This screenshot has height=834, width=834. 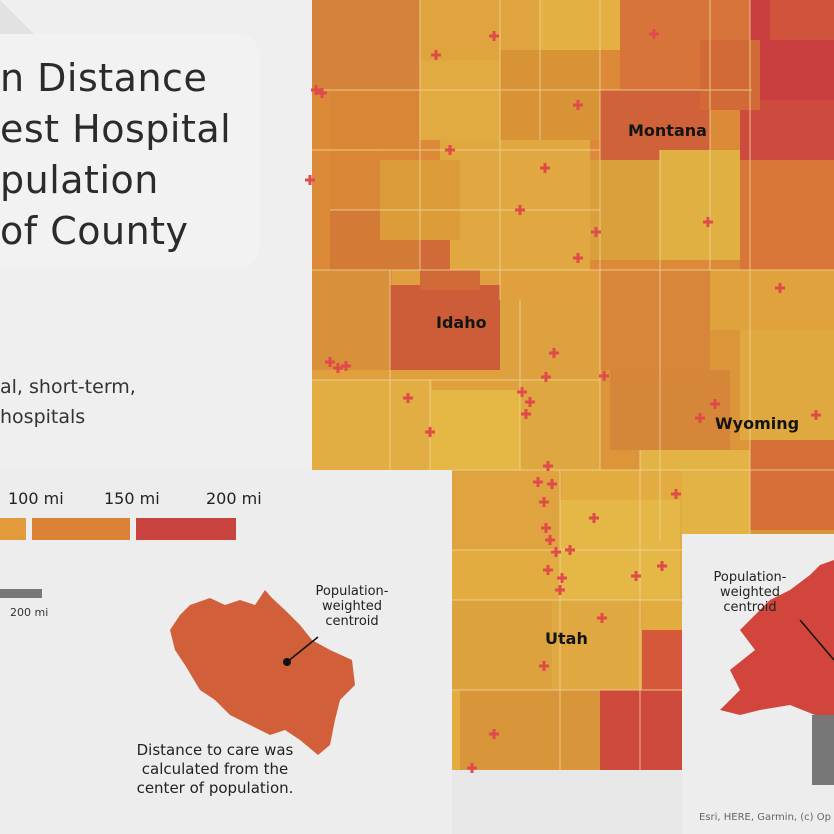 What do you see at coordinates (104, 78) in the screenshot?
I see `title-line-1: n Distance` at bounding box center [104, 78].